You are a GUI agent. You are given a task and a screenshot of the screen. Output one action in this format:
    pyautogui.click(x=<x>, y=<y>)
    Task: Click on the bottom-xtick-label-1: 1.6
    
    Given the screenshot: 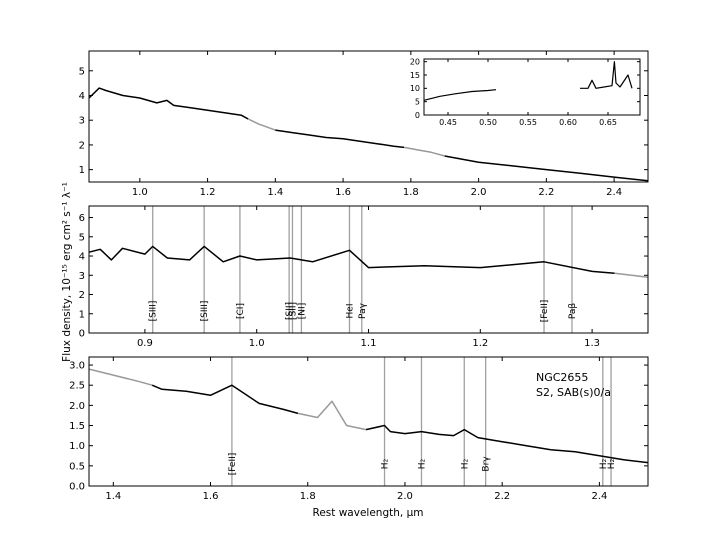 What is the action you would take?
    pyautogui.click(x=211, y=496)
    